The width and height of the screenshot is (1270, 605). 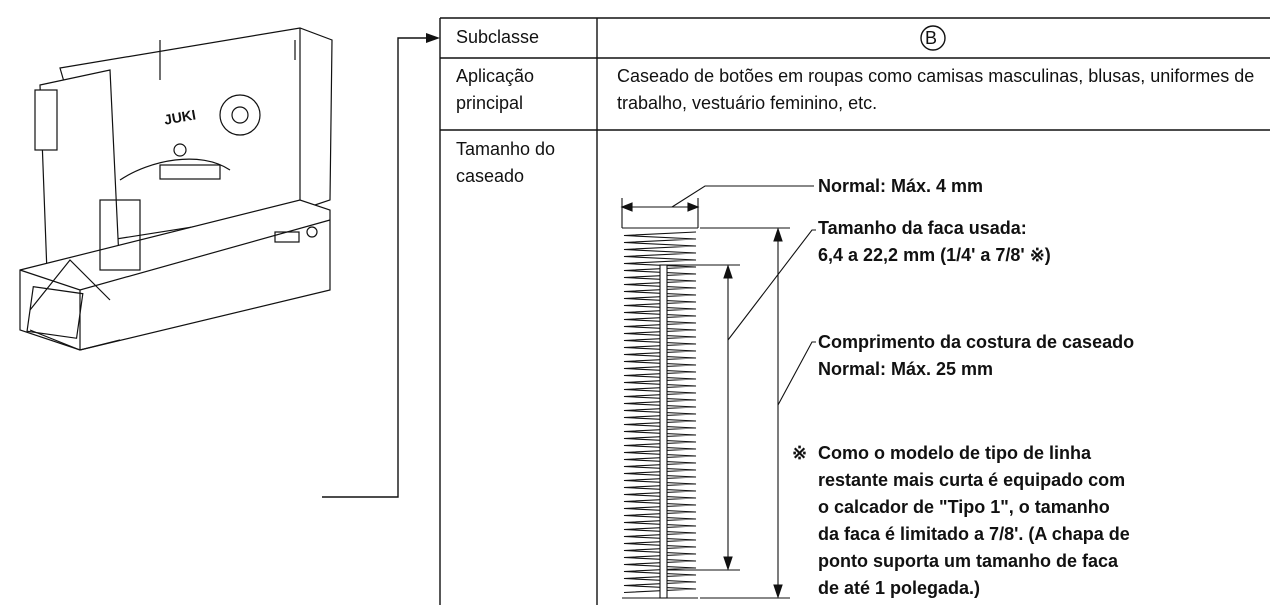 I want to click on row-label: Aplicação principal, so click(x=495, y=89).